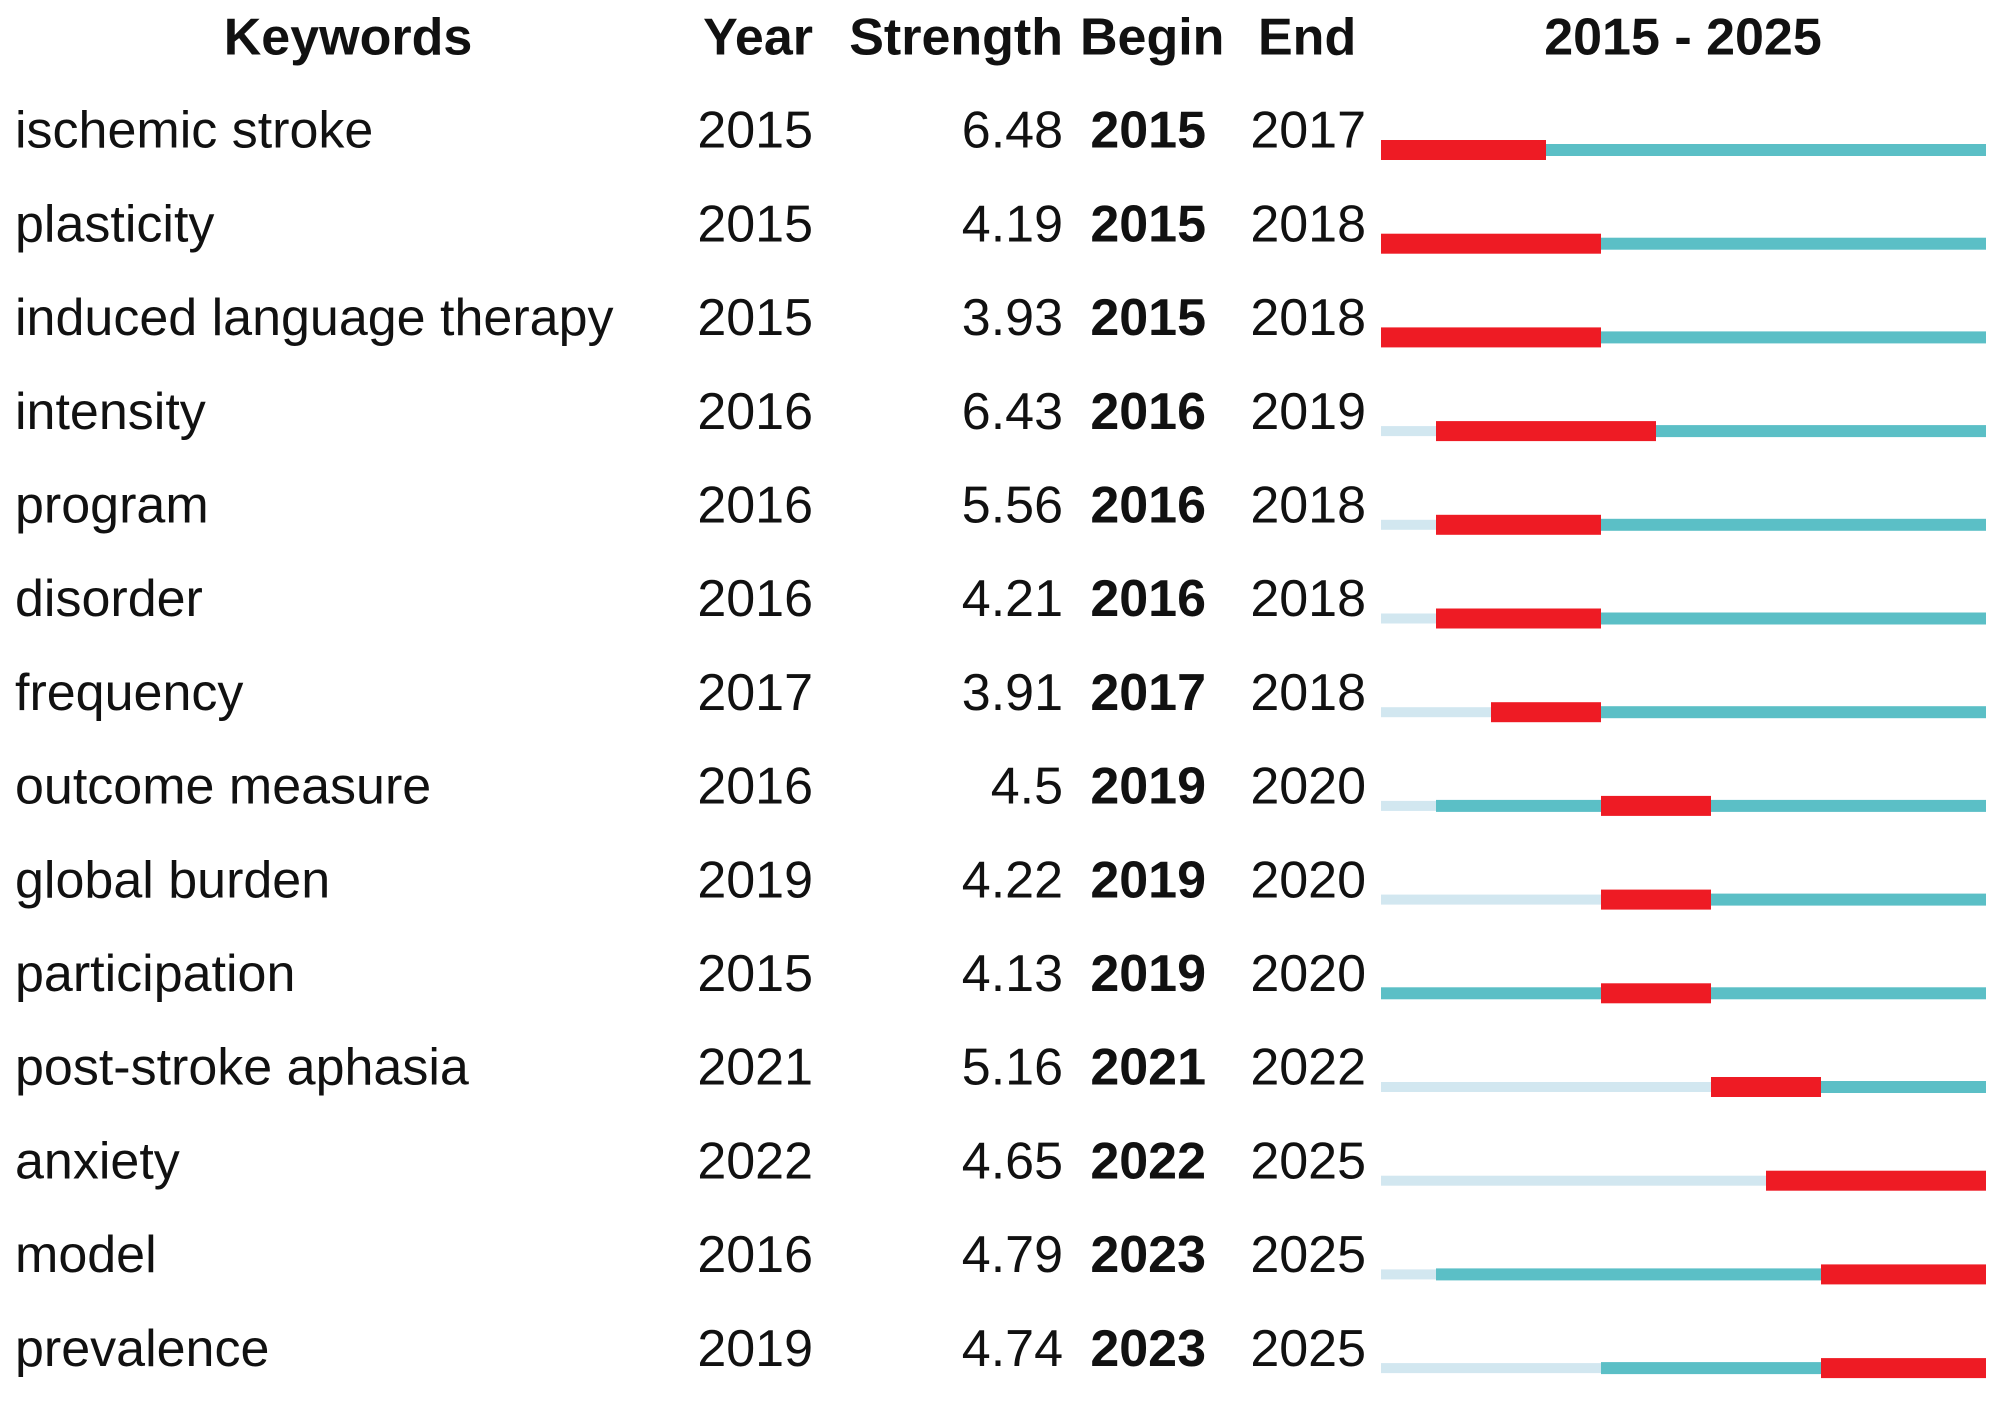  What do you see at coordinates (86, 1255) in the screenshot?
I see `keyword: model` at bounding box center [86, 1255].